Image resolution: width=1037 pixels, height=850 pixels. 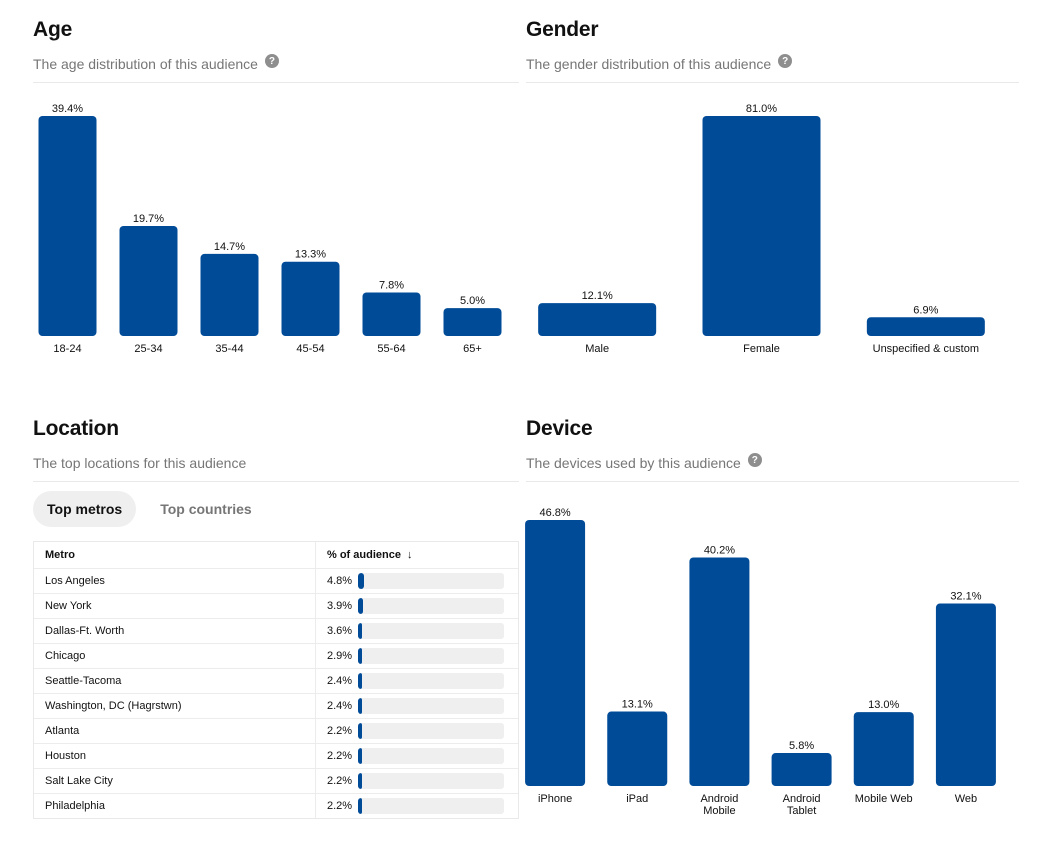 I want to click on category-label: Mobile, so click(x=719, y=811).